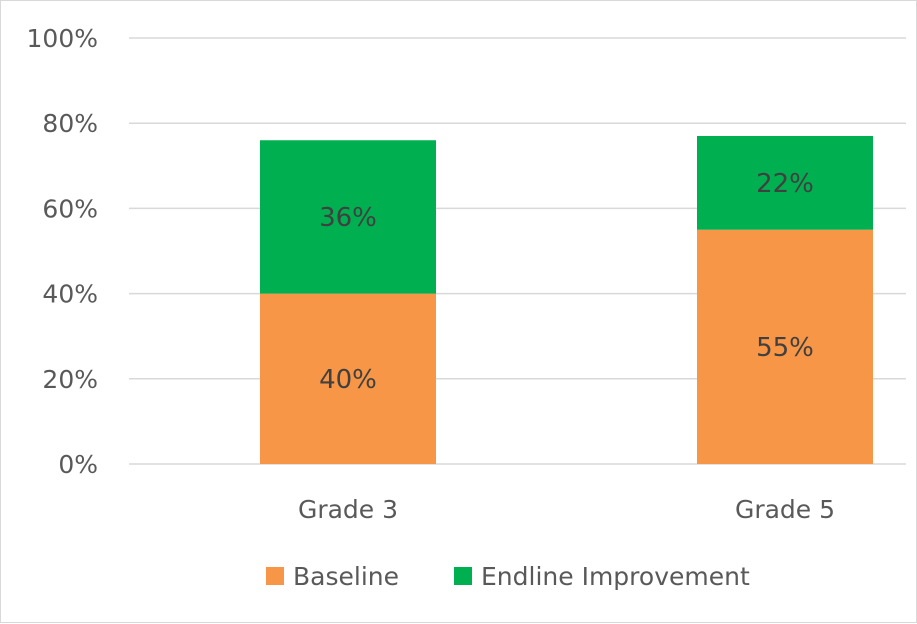 The width and height of the screenshot is (917, 624). I want to click on legend-label: Baseline, so click(346, 576).